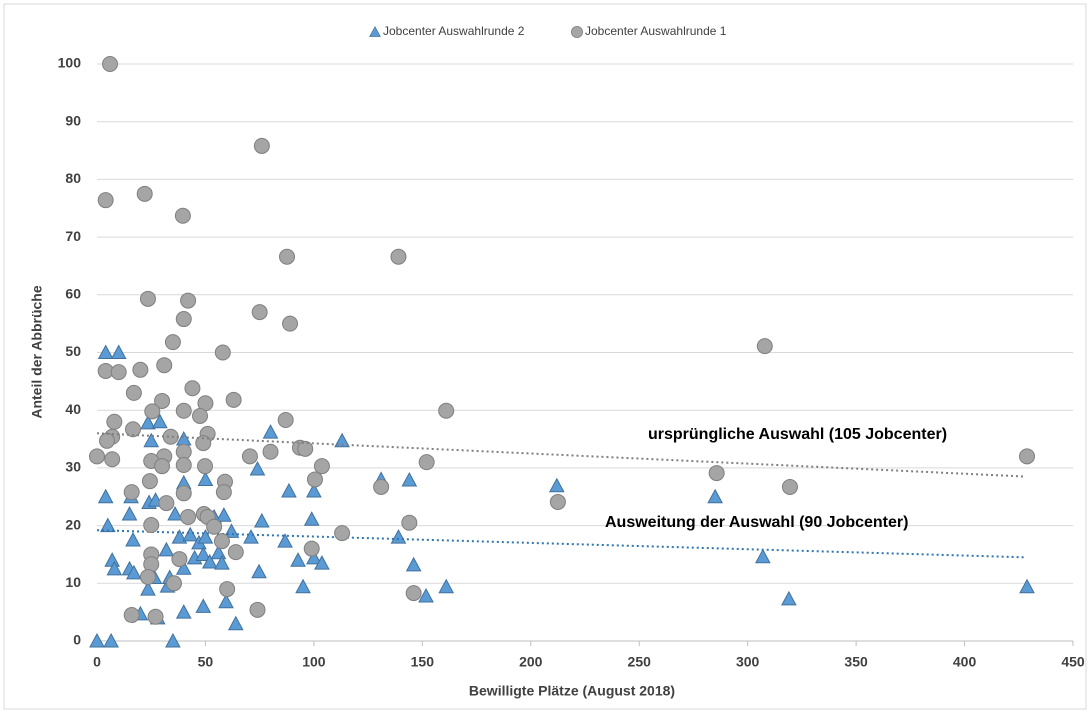 This screenshot has width=1091, height=713. I want to click on y-tick-label: 50, so click(73, 351).